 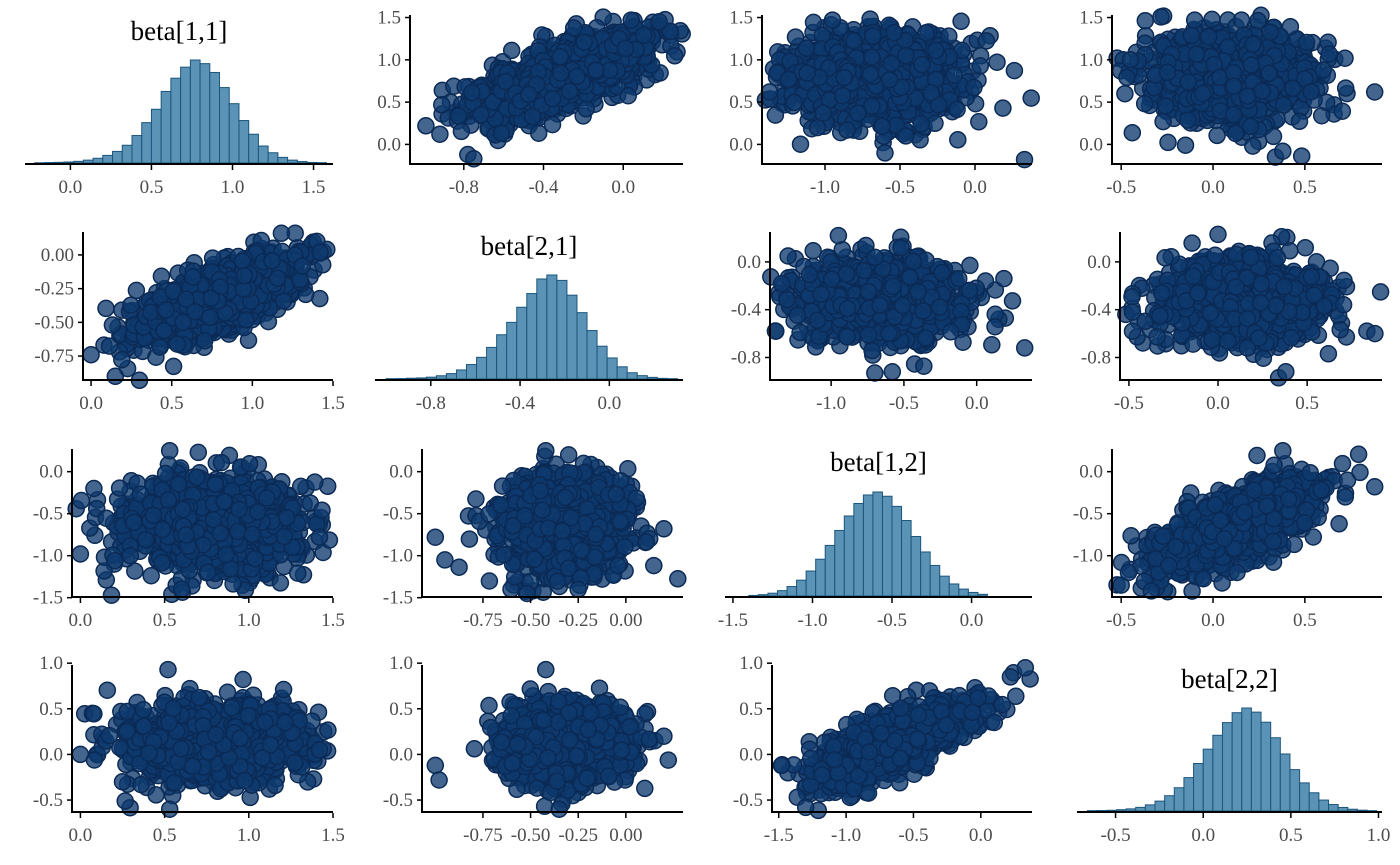 I want to click on panel-title: beta[1,1], so click(x=179, y=31).